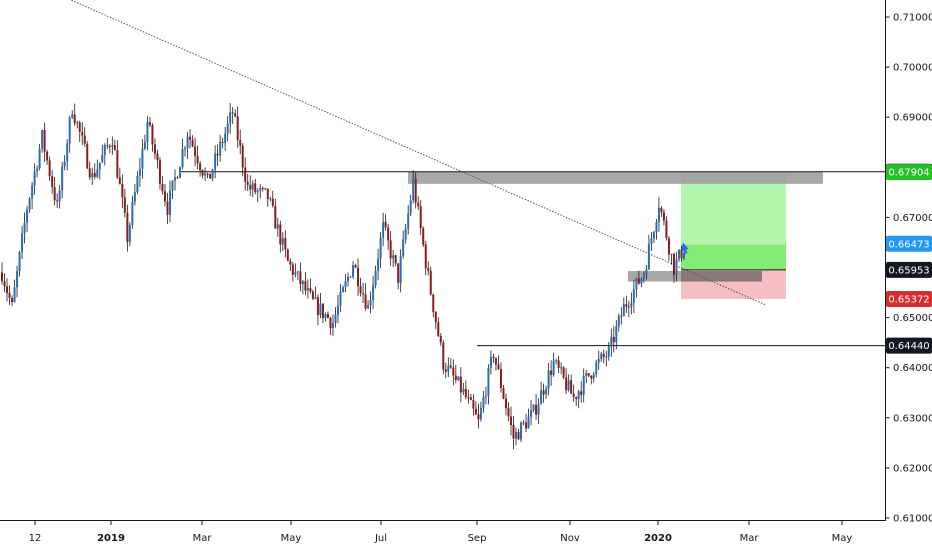 This screenshot has height=550, width=932. Describe the element at coordinates (721, 276) in the screenshot. I see `support-box-overlap` at that location.